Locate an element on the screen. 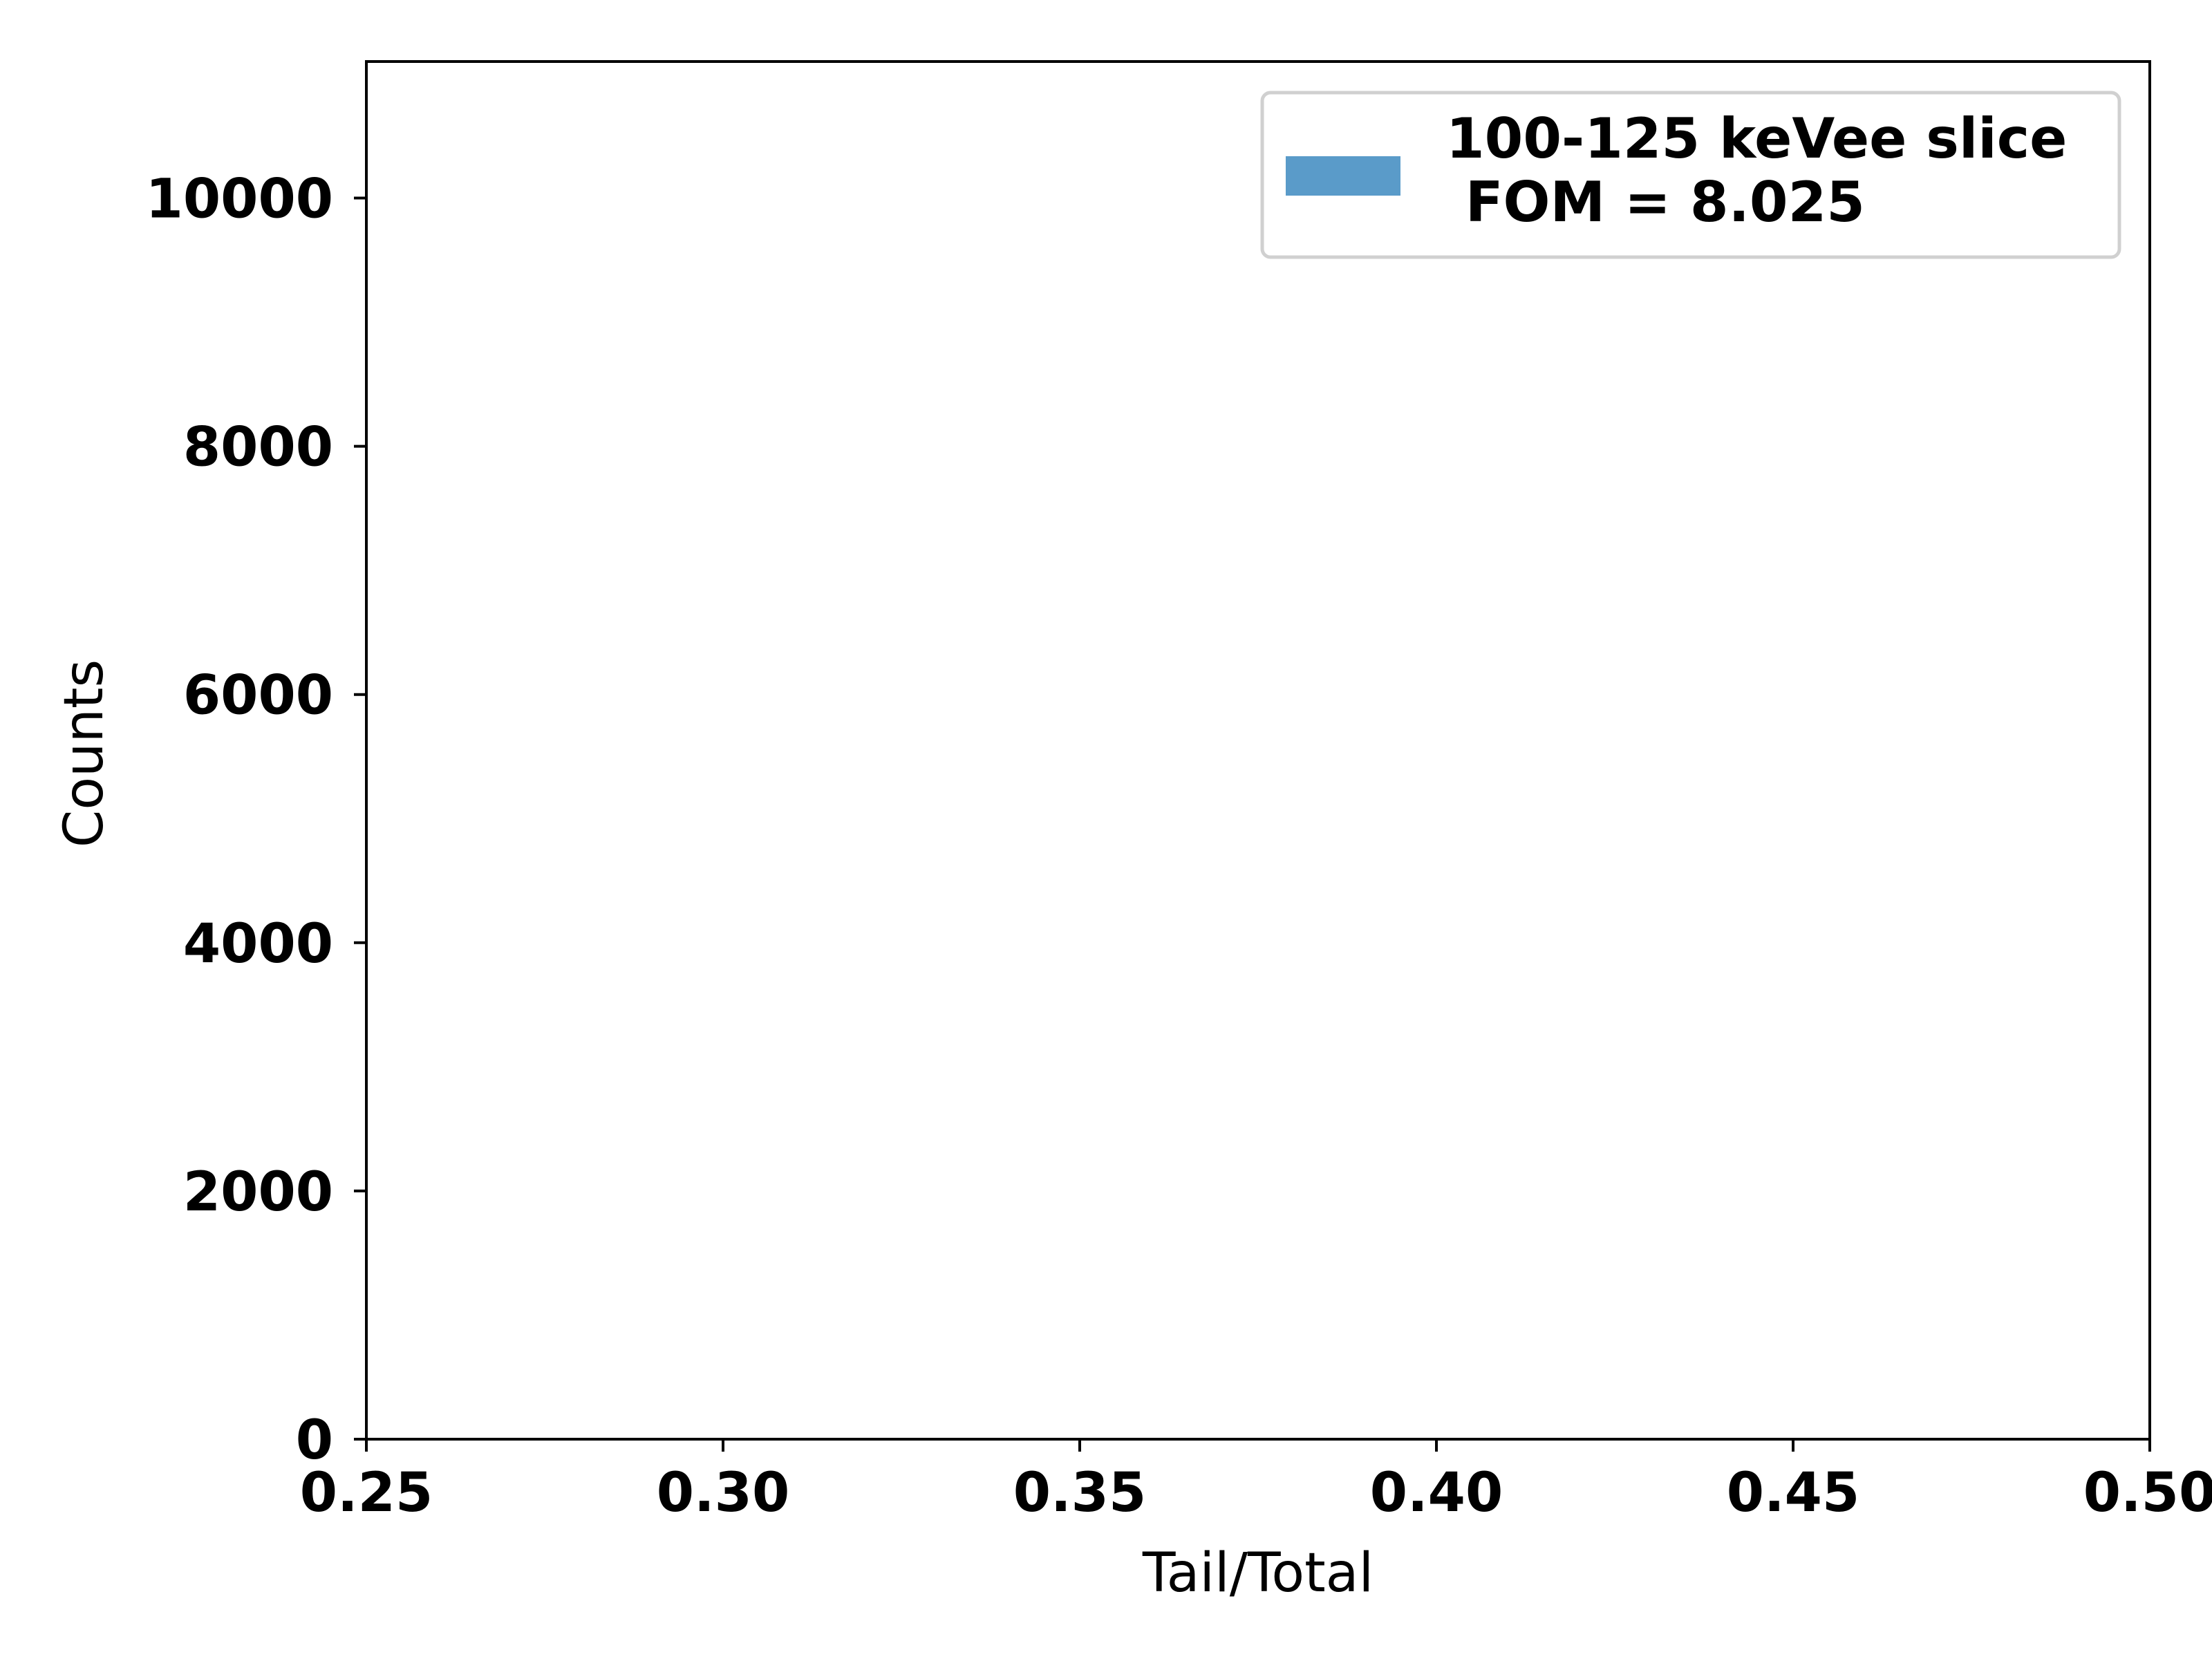 This screenshot has height=1659, width=2212. x-tick-label: 0.50 is located at coordinates (2147, 1493).